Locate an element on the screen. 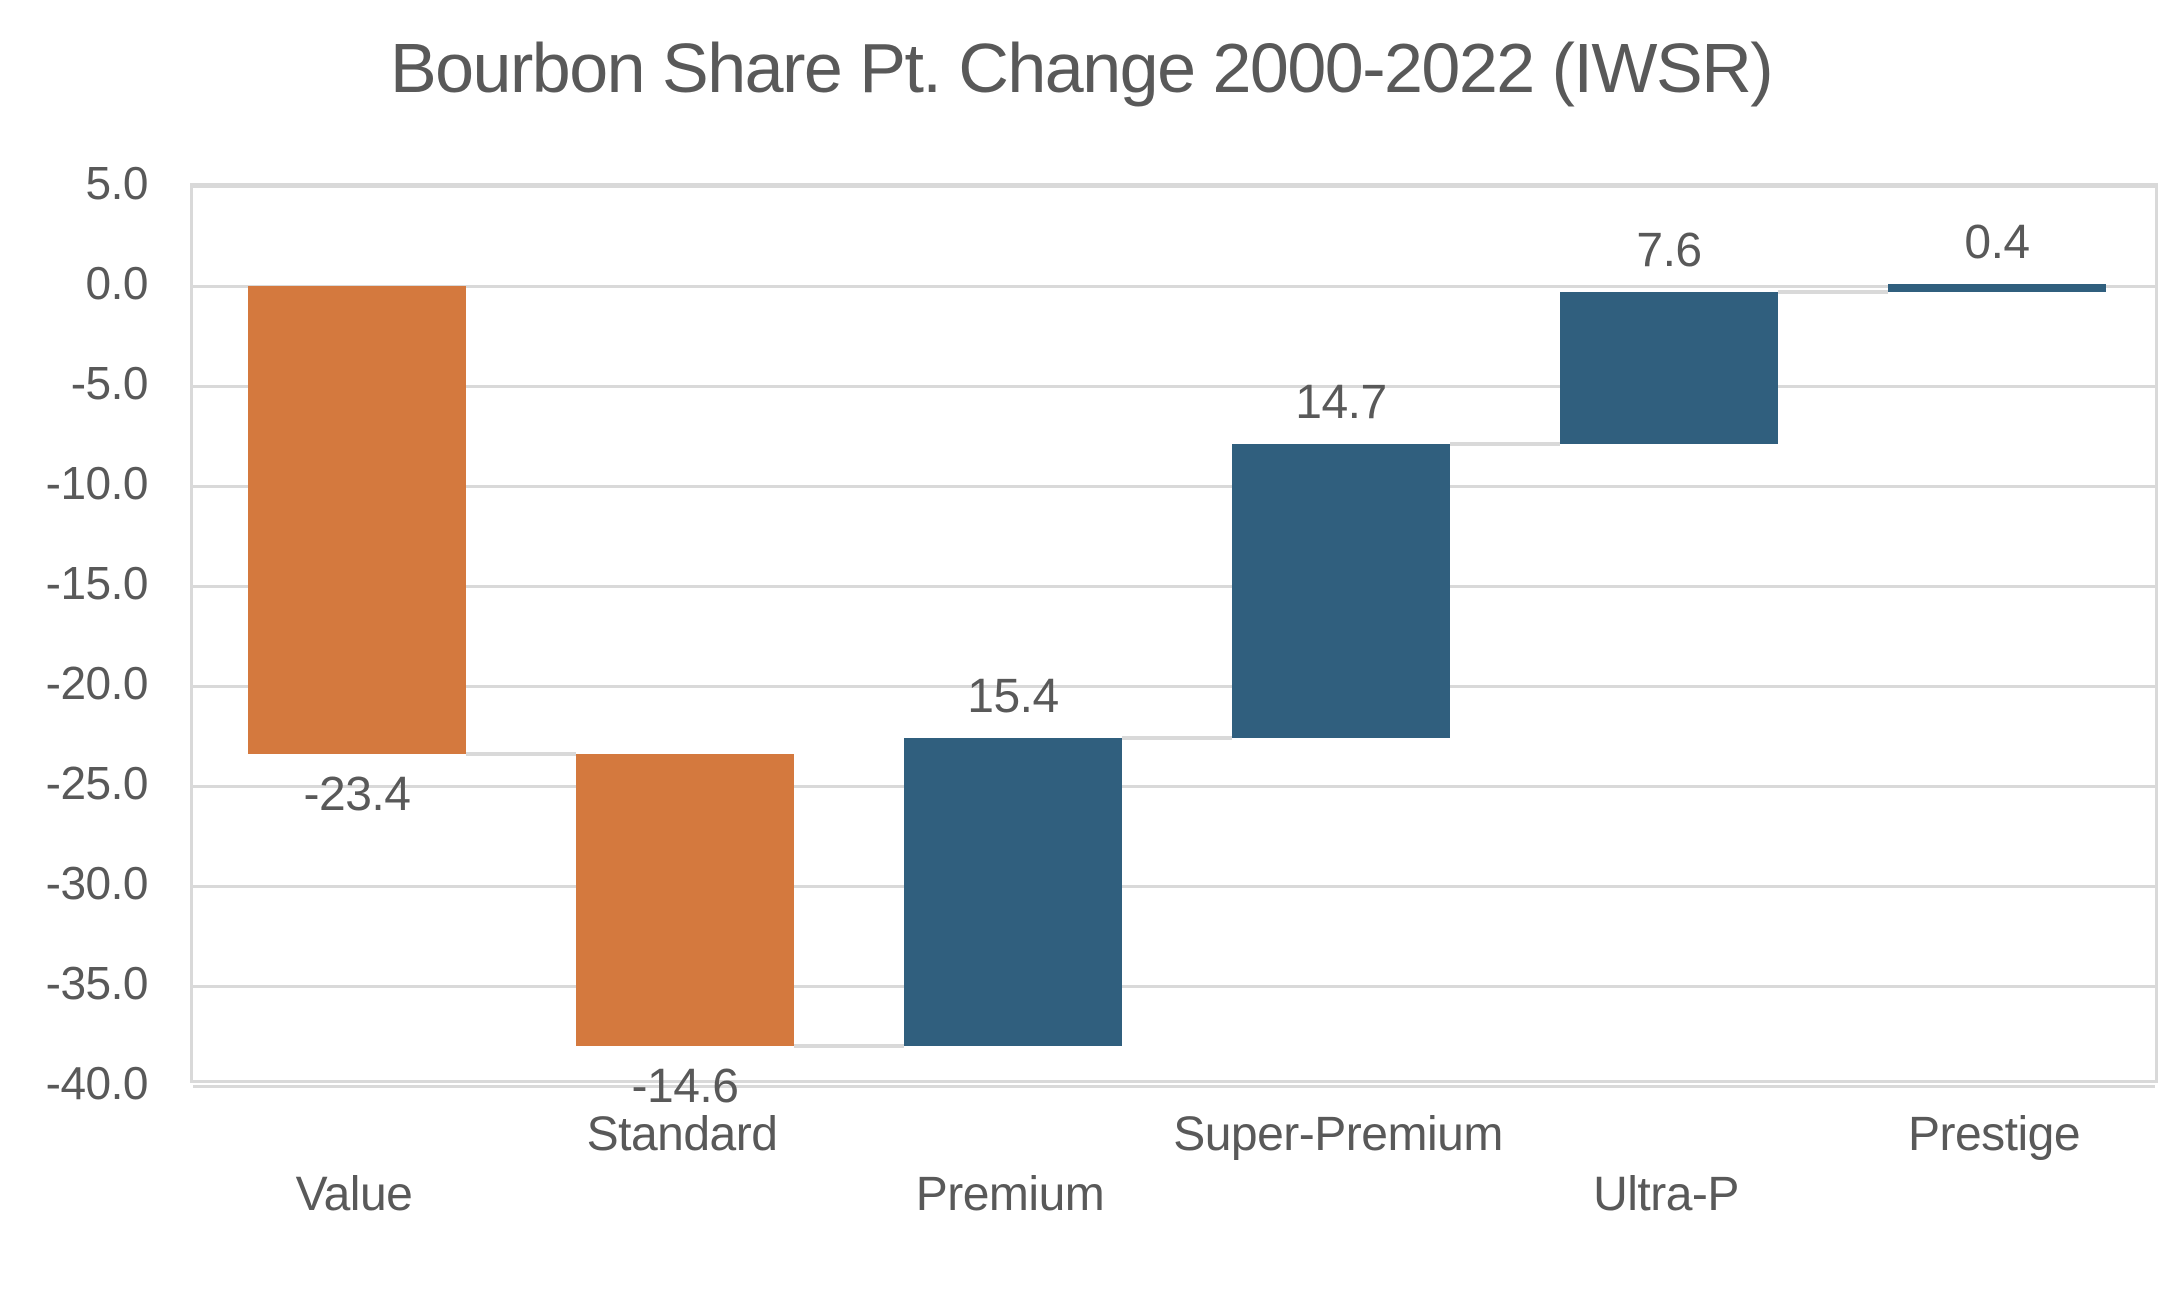 The height and width of the screenshot is (1292, 2162). y-tick-label: 0.0 is located at coordinates (117, 283).